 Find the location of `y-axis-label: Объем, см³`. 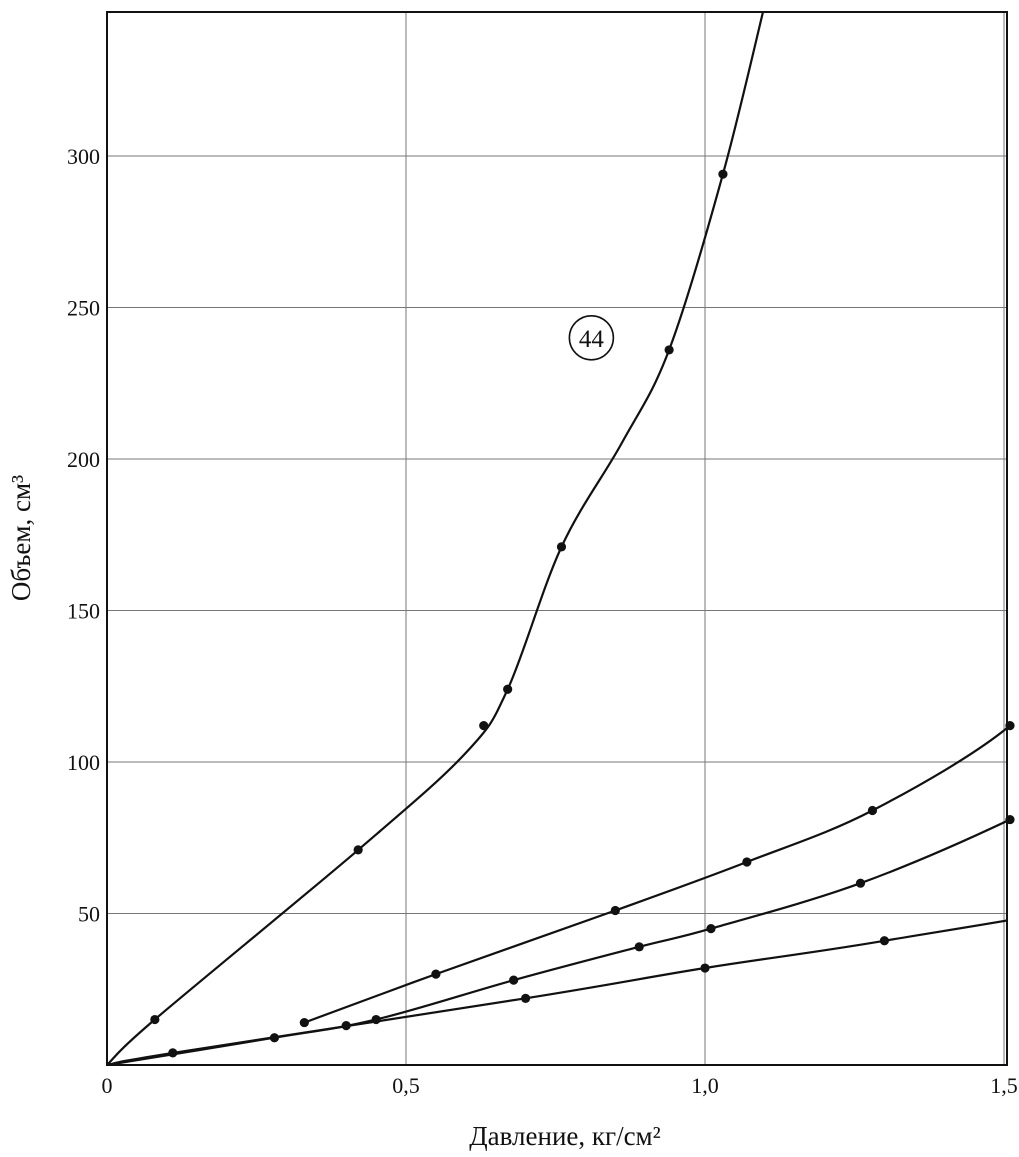

y-axis-label: Объем, см³ is located at coordinates (21, 538).